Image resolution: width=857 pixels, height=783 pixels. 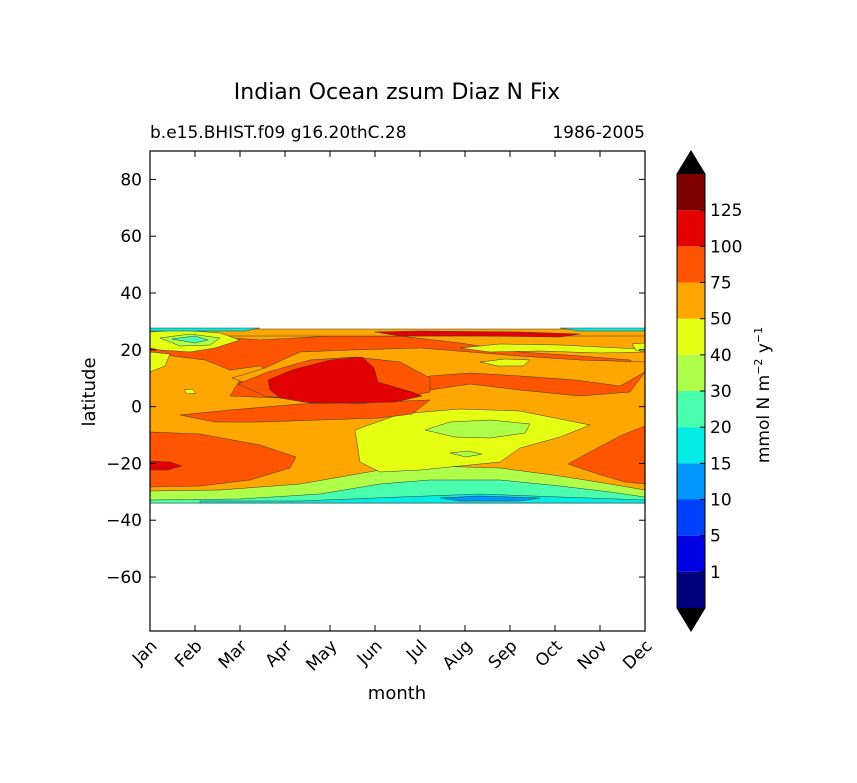 I want to click on x-tick-label: Dec, so click(x=637, y=654).